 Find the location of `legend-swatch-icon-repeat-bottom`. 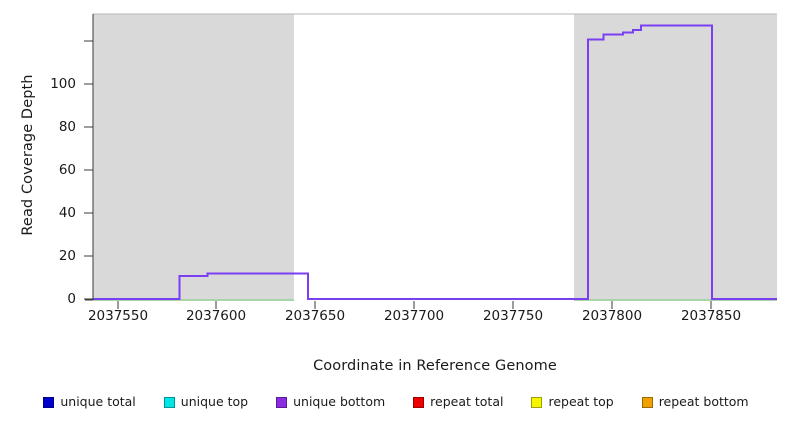

legend-swatch-icon-repeat-bottom is located at coordinates (647, 402).